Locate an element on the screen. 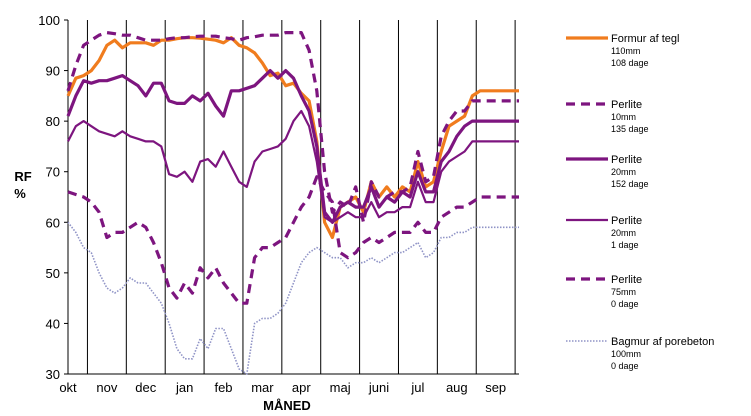  legend-detail-5-1: 75mm is located at coordinates (623, 292).